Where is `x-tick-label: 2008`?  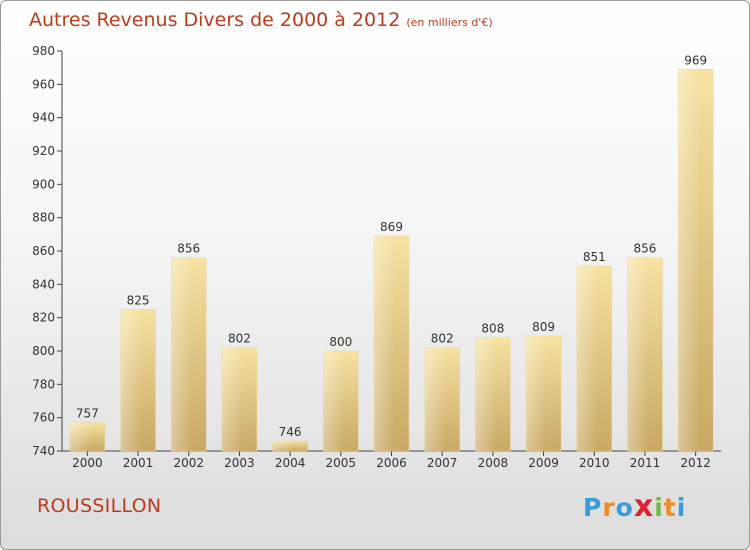
x-tick-label: 2008 is located at coordinates (493, 463).